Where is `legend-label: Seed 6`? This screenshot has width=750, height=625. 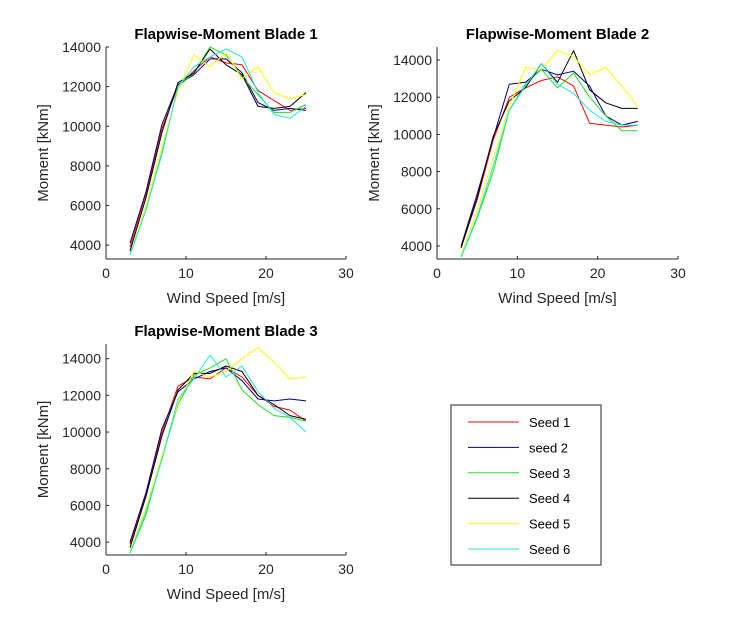 legend-label: Seed 6 is located at coordinates (549, 549).